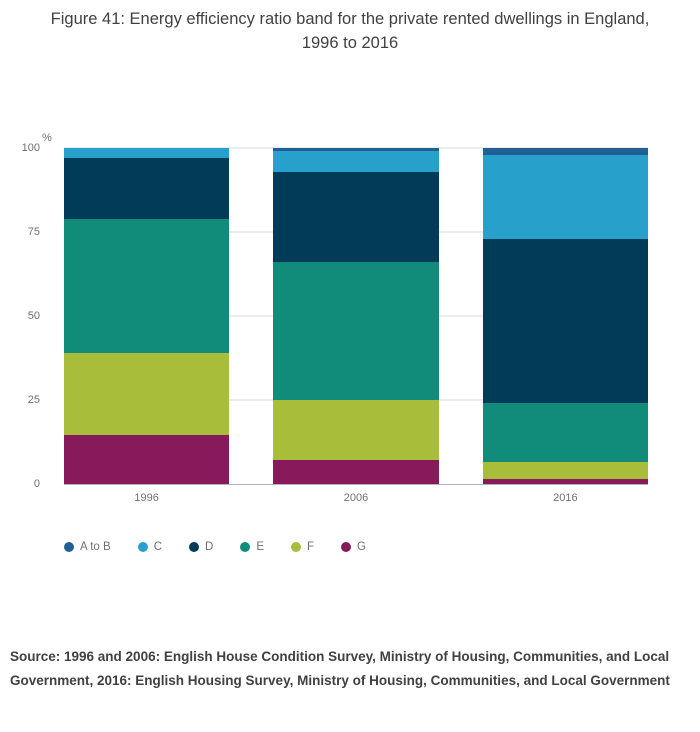  I want to click on y-tick-label: 25, so click(33, 400).